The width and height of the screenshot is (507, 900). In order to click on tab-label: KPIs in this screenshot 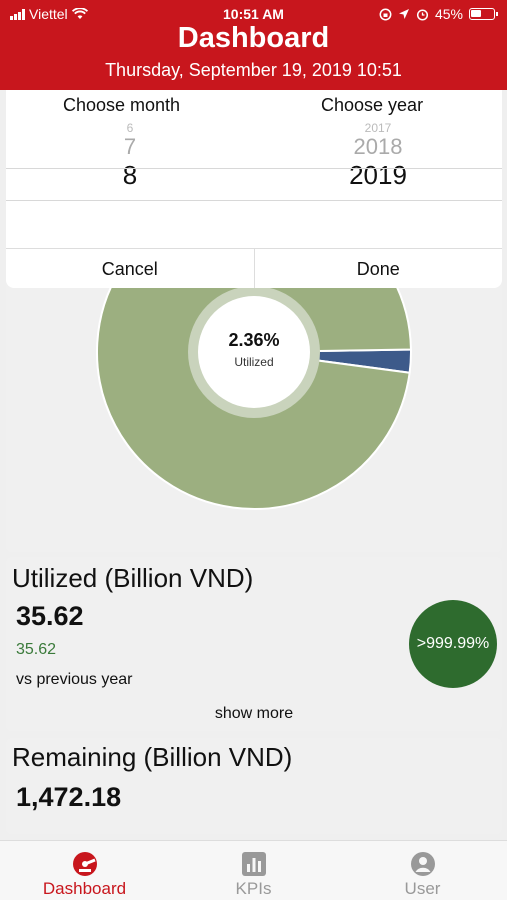, I will do `click(253, 888)`.